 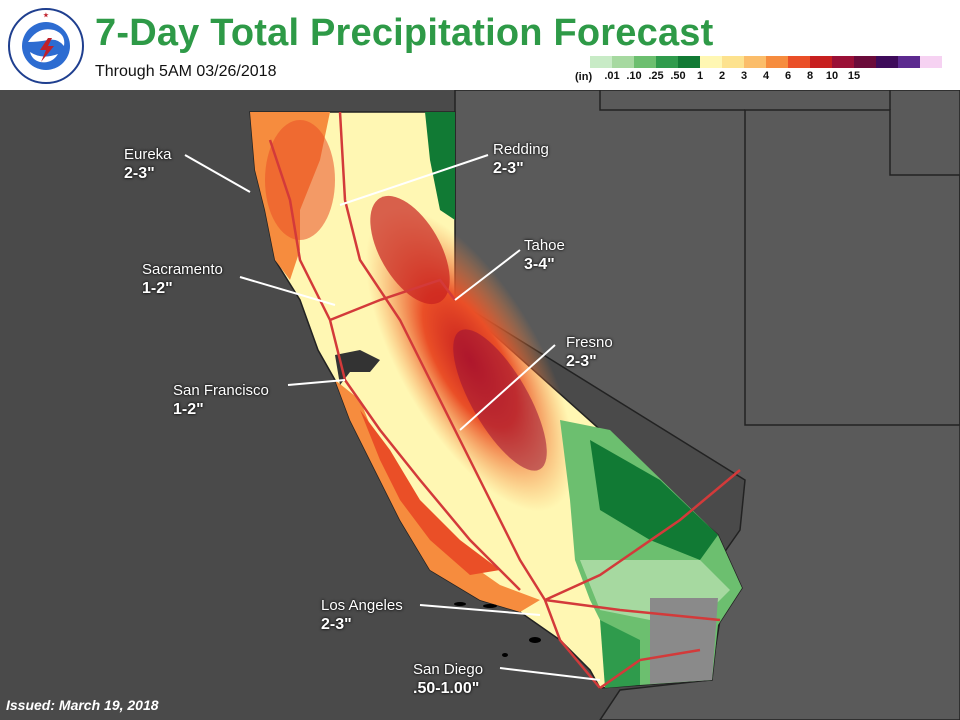 I want to click on legend-tick-label: 8, so click(x=810, y=76).